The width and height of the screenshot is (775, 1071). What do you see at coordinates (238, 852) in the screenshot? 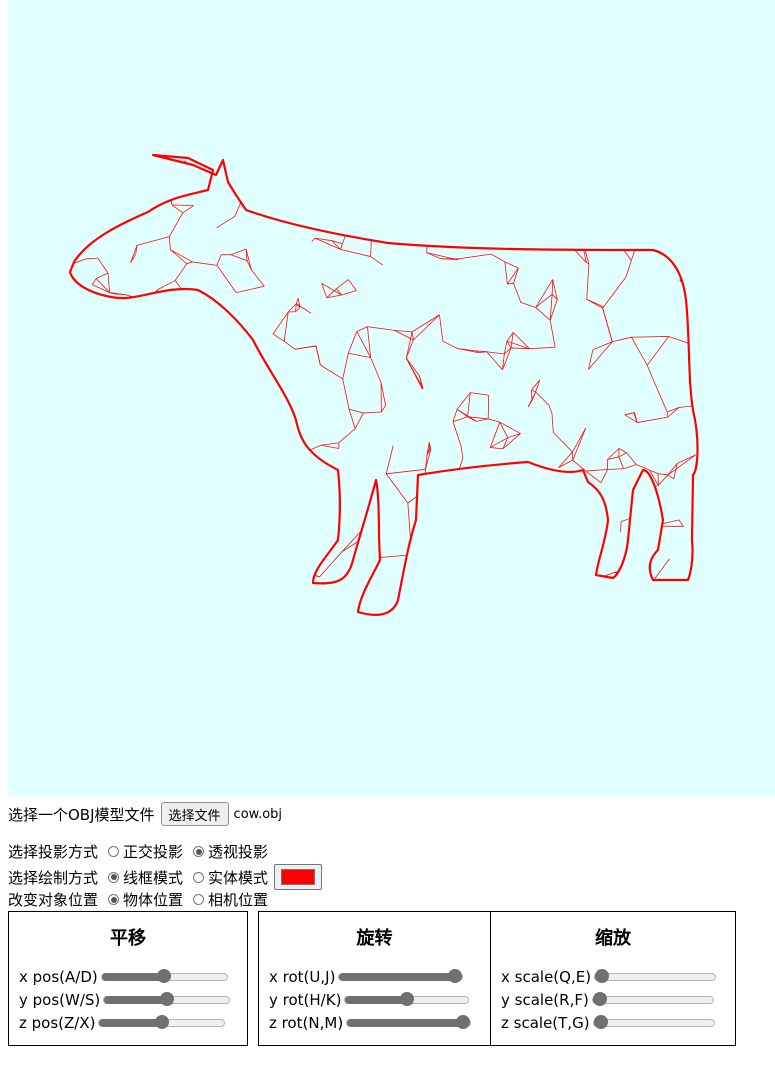
I see `radio-perspective-label: 透视投影` at bounding box center [238, 852].